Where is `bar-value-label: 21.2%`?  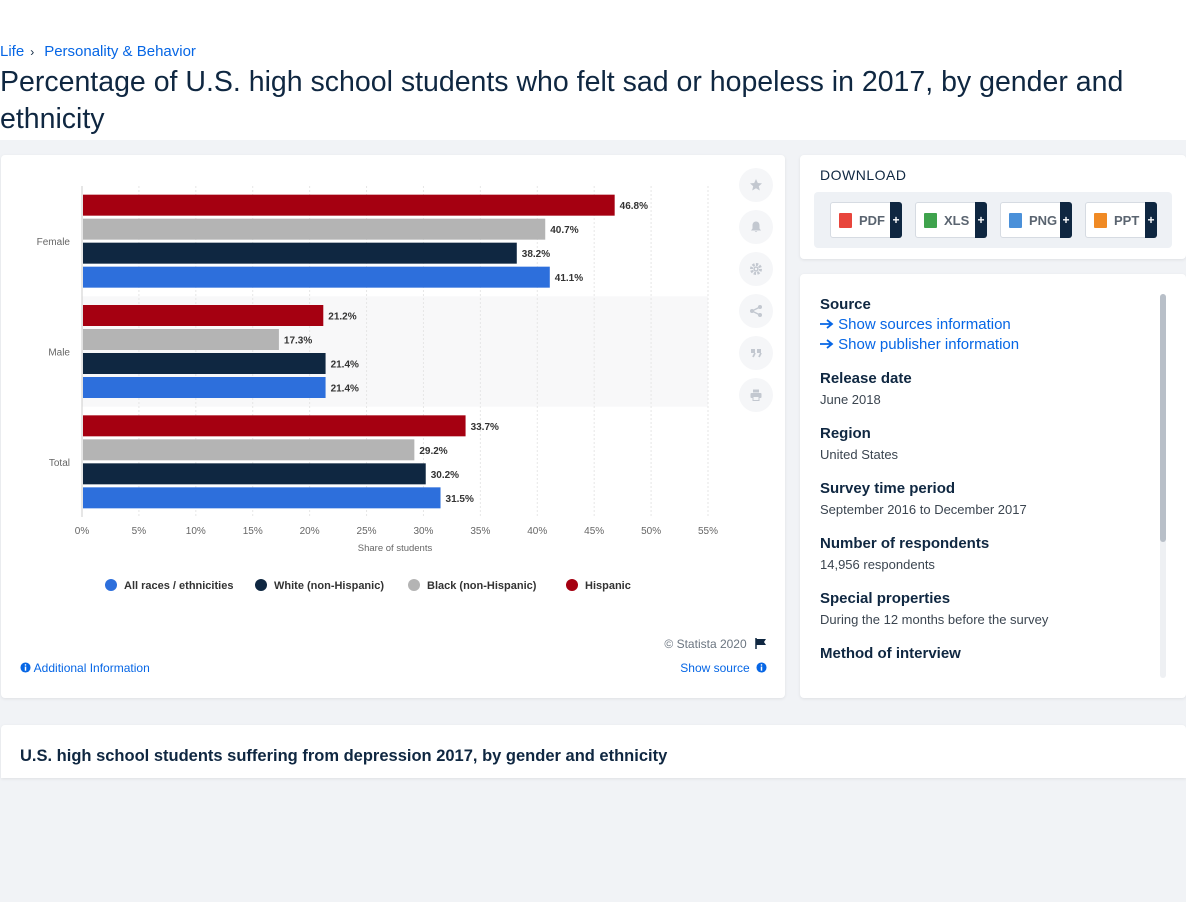
bar-value-label: 21.2% is located at coordinates (342, 317).